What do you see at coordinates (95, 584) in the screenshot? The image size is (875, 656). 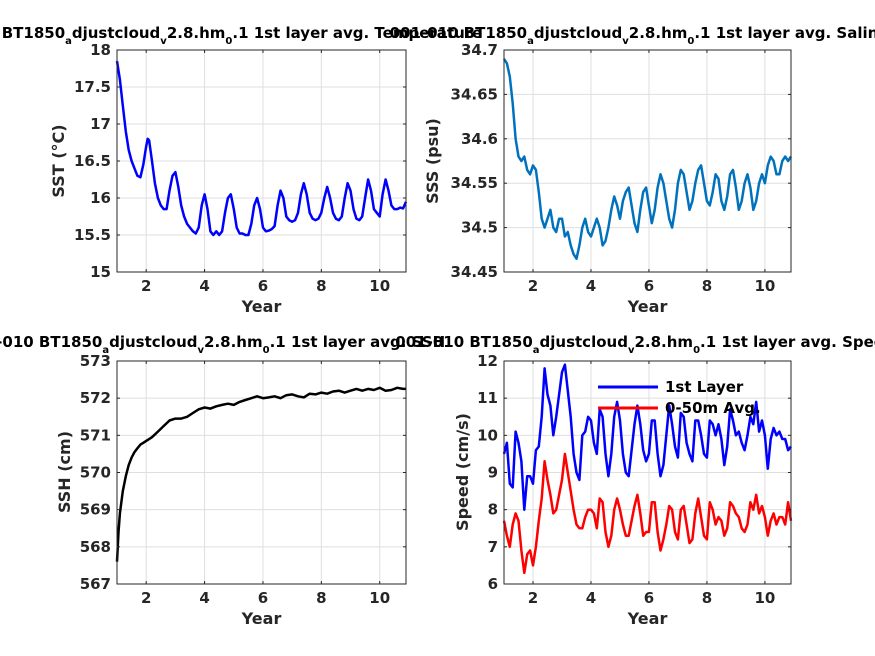 I see `y-tick-label: 567` at bounding box center [95, 584].